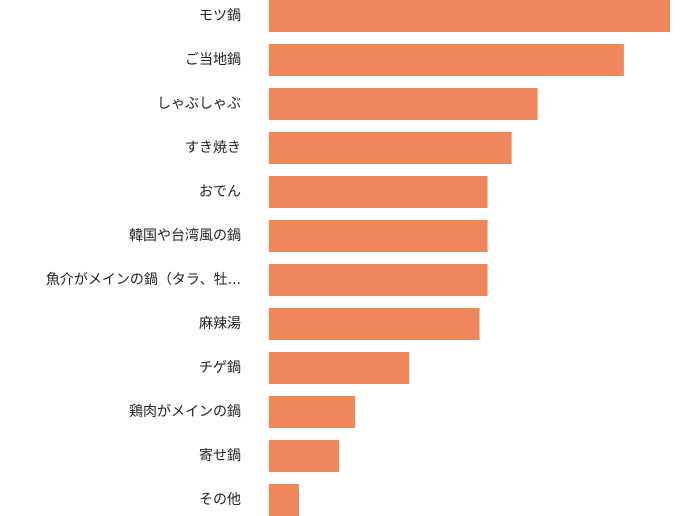  I want to click on category-label-8: チゲ鍋, so click(220, 368).